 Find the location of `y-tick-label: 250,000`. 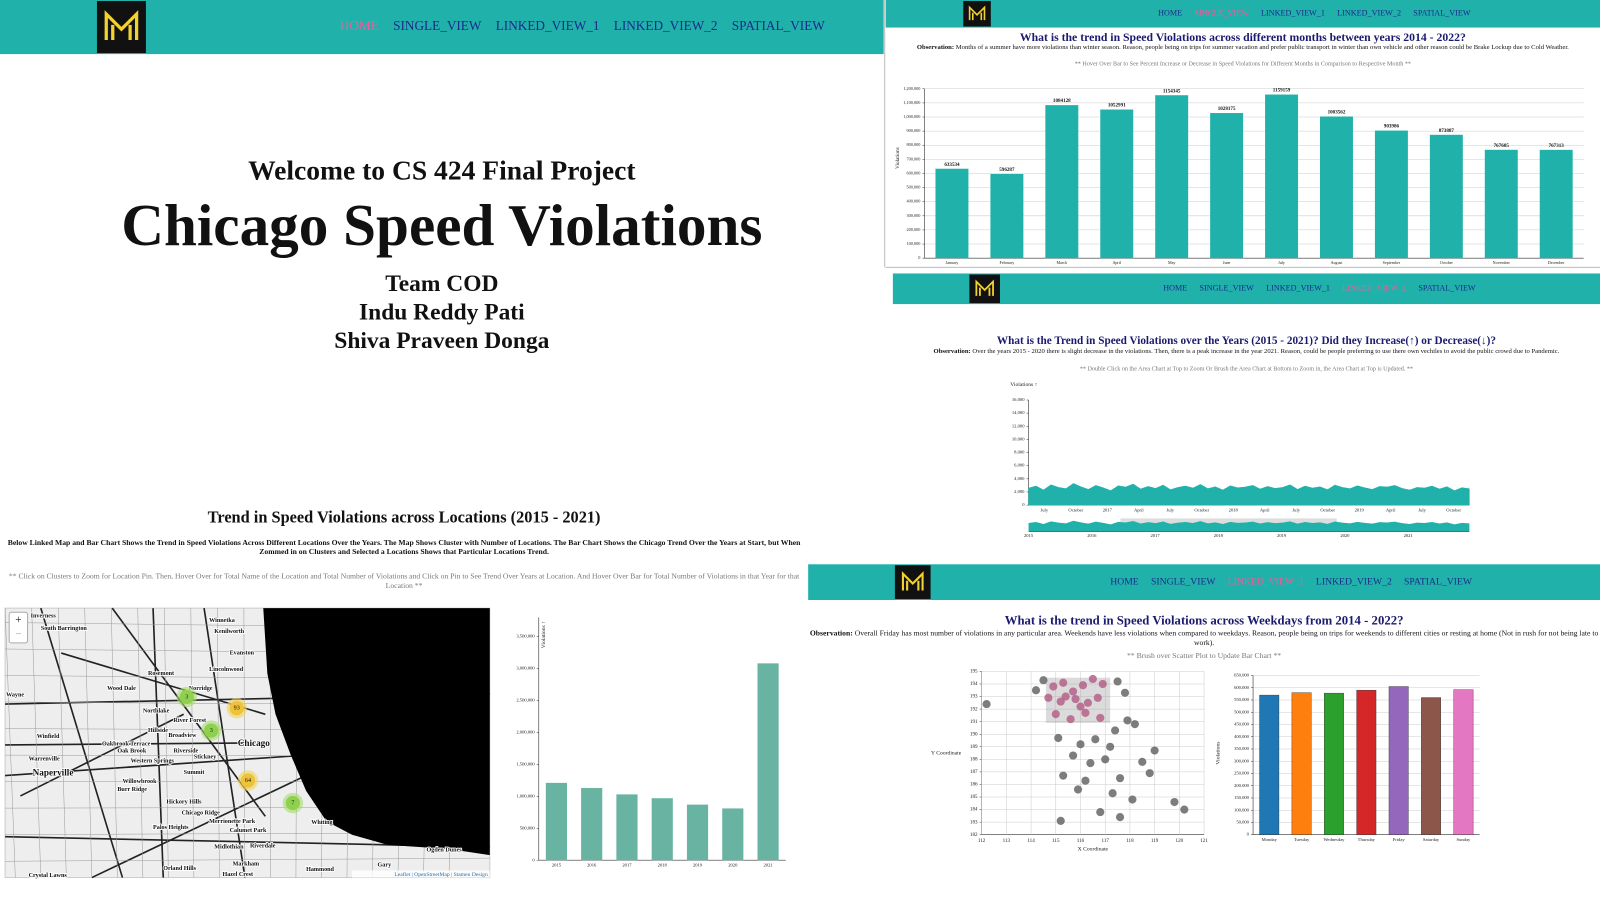

y-tick-label: 250,000 is located at coordinates (1242, 774).